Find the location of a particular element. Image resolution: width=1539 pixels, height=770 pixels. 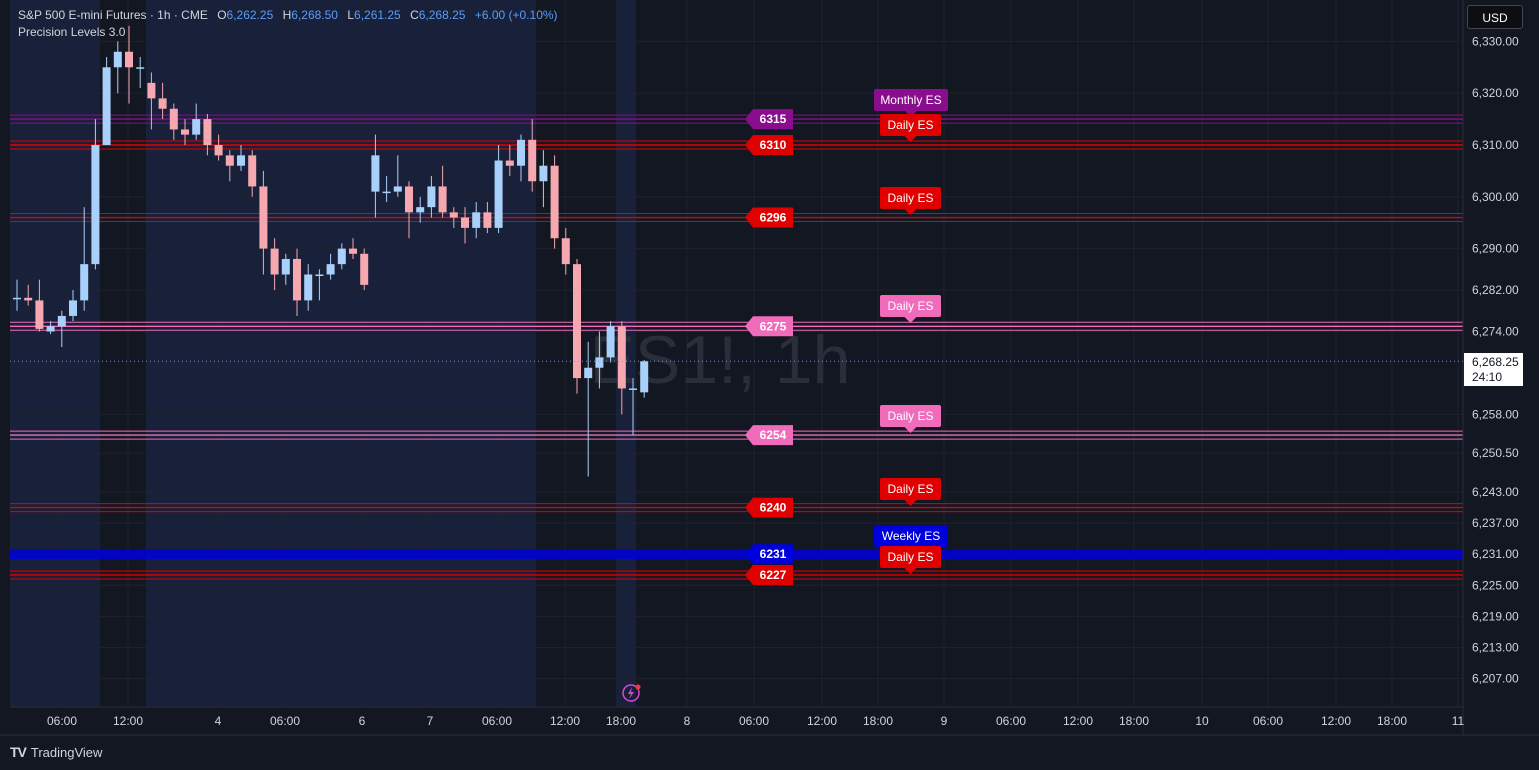

time-axis-tick: 7 is located at coordinates (430, 721).